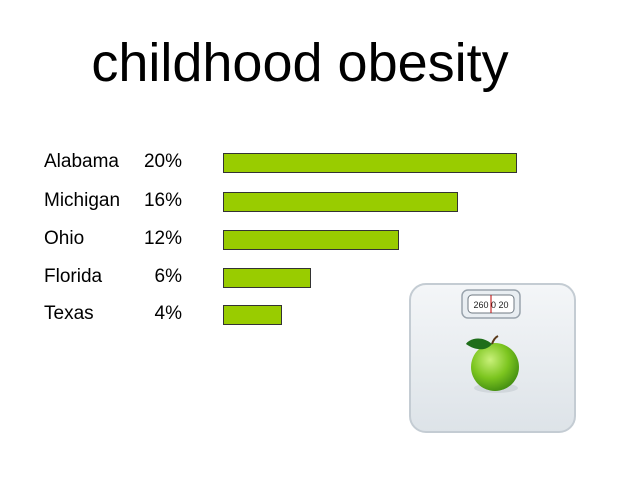 Image resolution: width=638 pixels, height=478 pixels. I want to click on chart-title: childhood obesity, so click(300, 63).